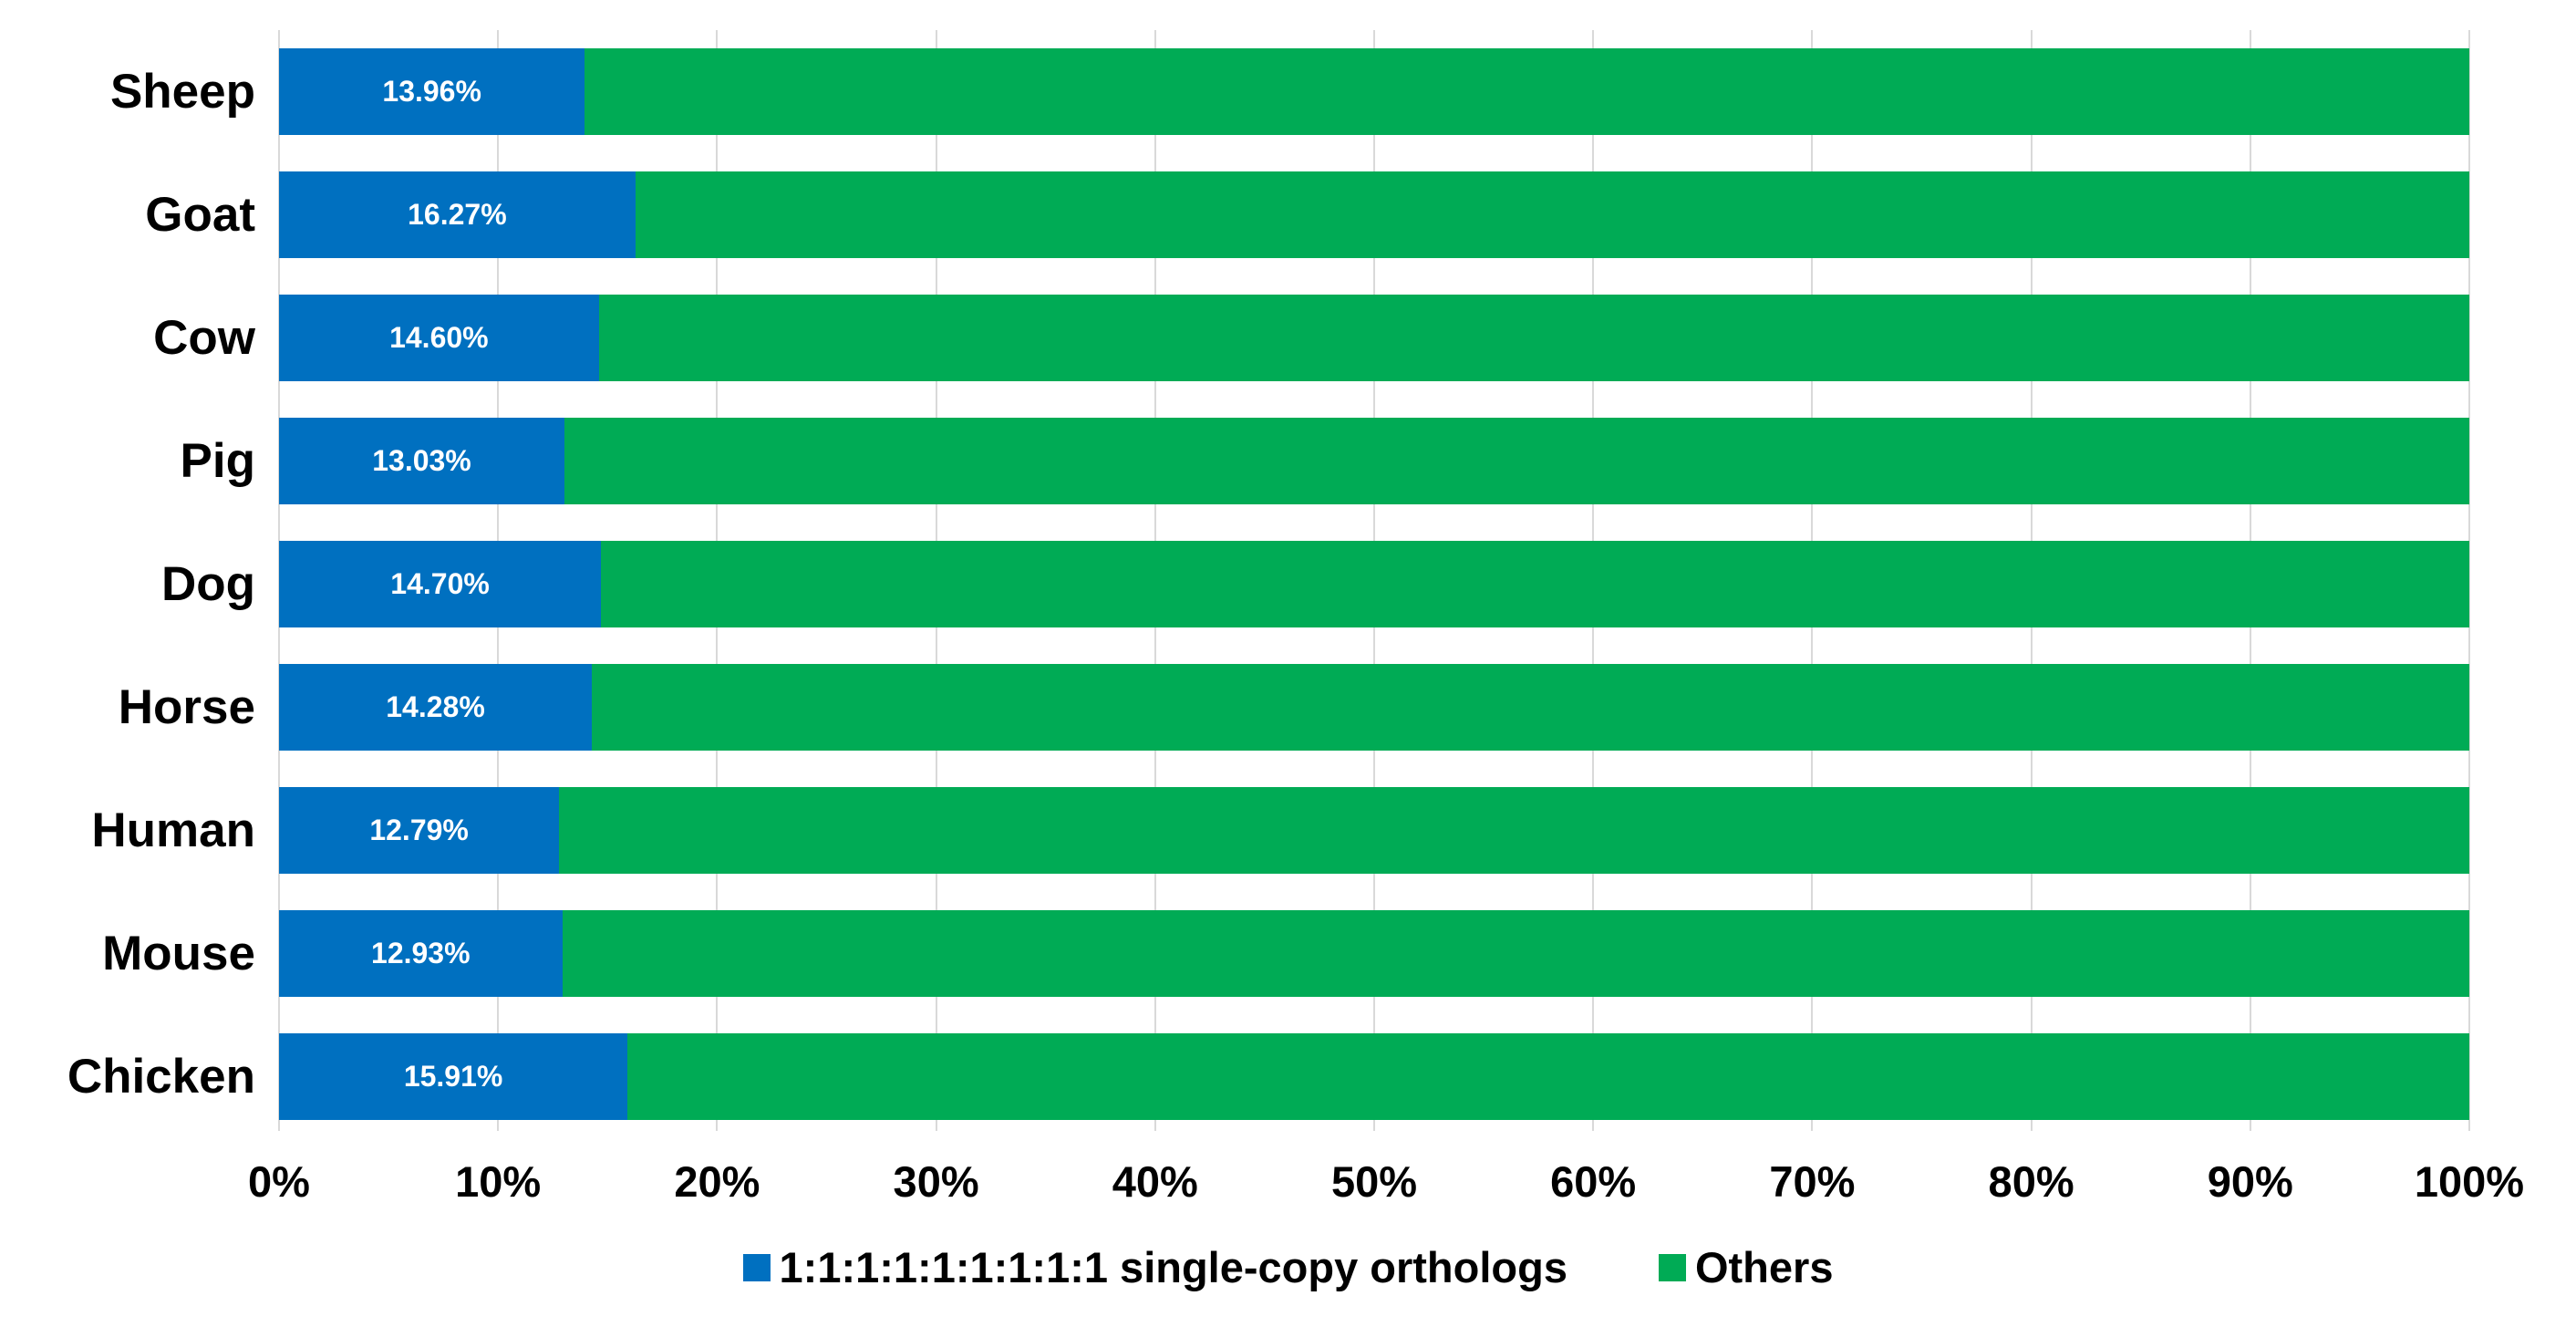 Image resolution: width=2576 pixels, height=1327 pixels. I want to click on bar-value-label: 12.93%, so click(421, 953).